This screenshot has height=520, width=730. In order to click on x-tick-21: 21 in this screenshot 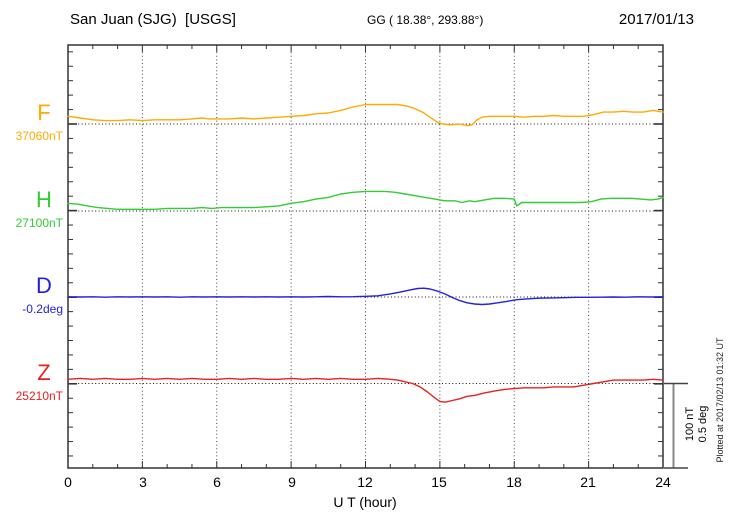, I will do `click(588, 482)`.